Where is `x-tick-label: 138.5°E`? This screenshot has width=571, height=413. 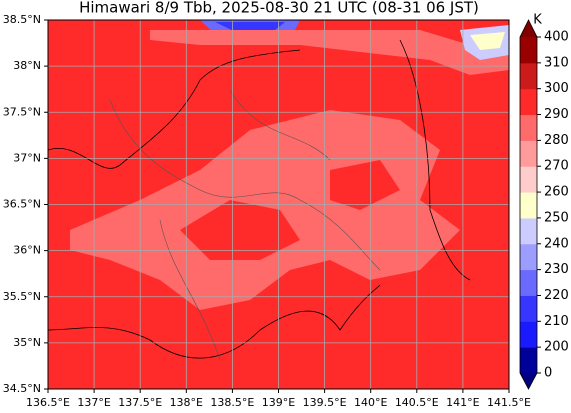
x-tick-label: 138.5°E is located at coordinates (232, 402).